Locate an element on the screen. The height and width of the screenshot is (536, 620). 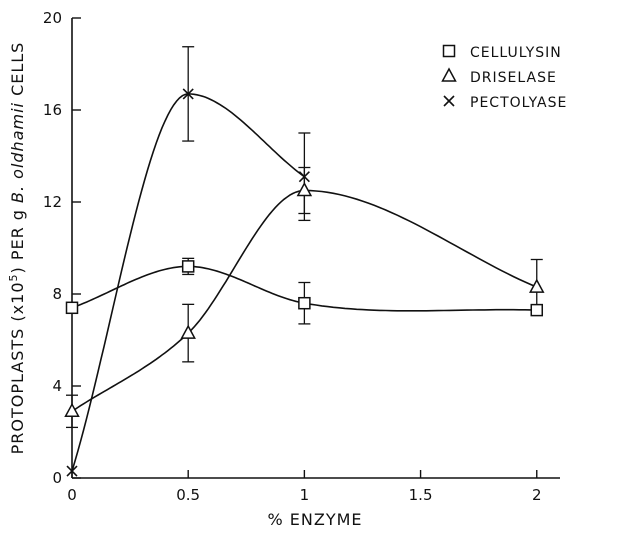
y-tick-label: 4 is located at coordinates (57, 386).